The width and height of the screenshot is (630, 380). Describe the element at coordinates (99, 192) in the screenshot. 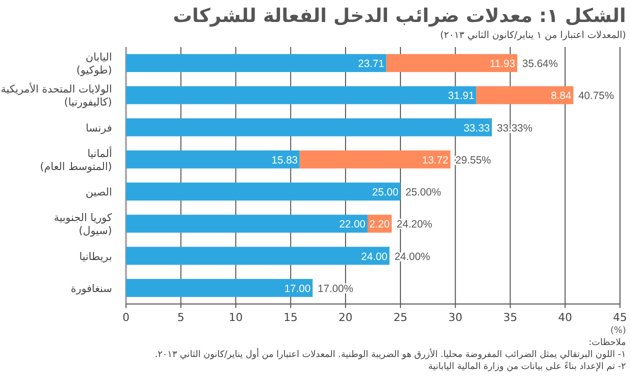

I see `y-tick-label: الصين` at that location.